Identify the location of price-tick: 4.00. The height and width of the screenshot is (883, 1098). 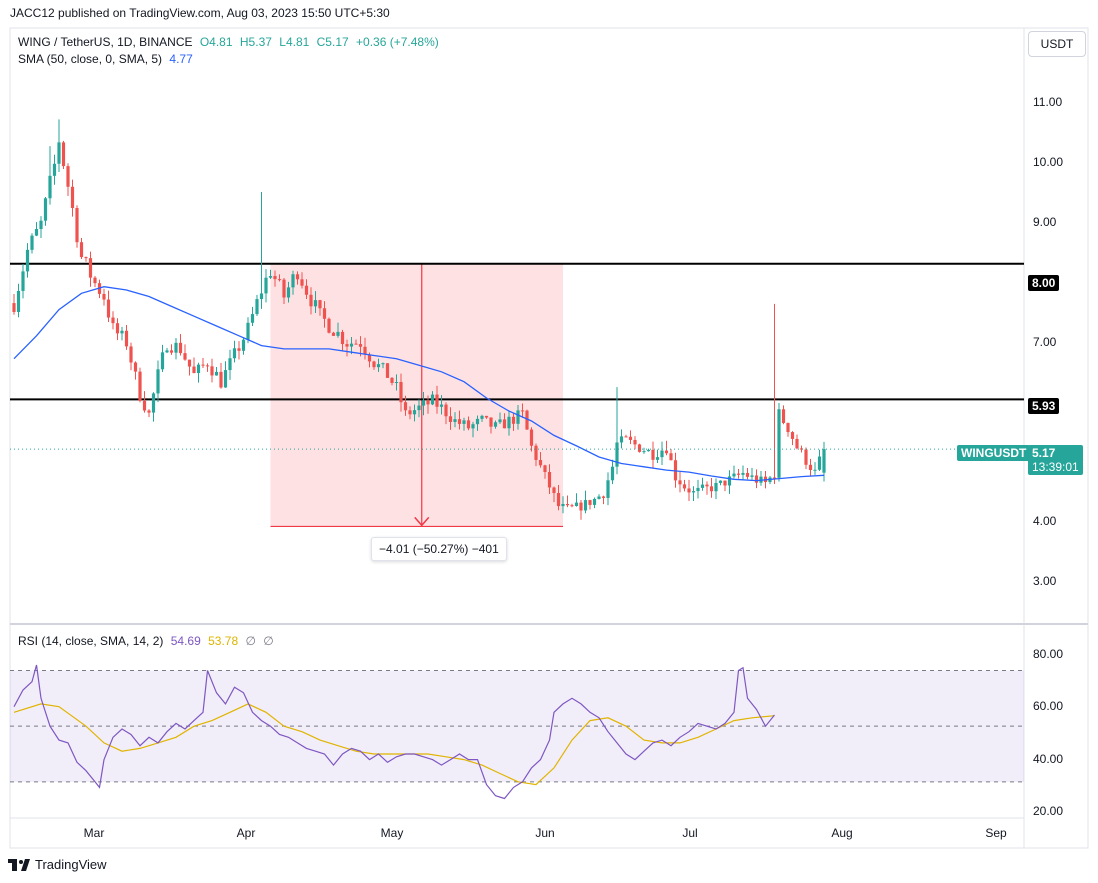
(1045, 521).